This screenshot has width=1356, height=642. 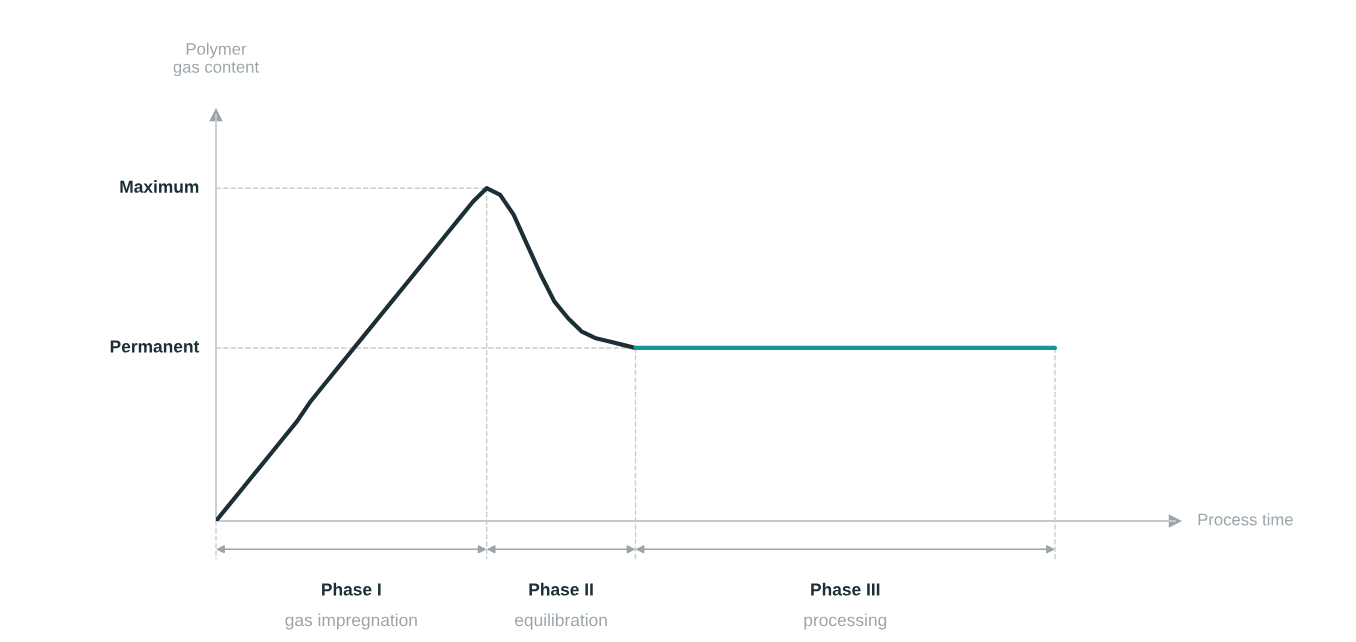 What do you see at coordinates (159, 186) in the screenshot?
I see `ref-line-label: Maximum` at bounding box center [159, 186].